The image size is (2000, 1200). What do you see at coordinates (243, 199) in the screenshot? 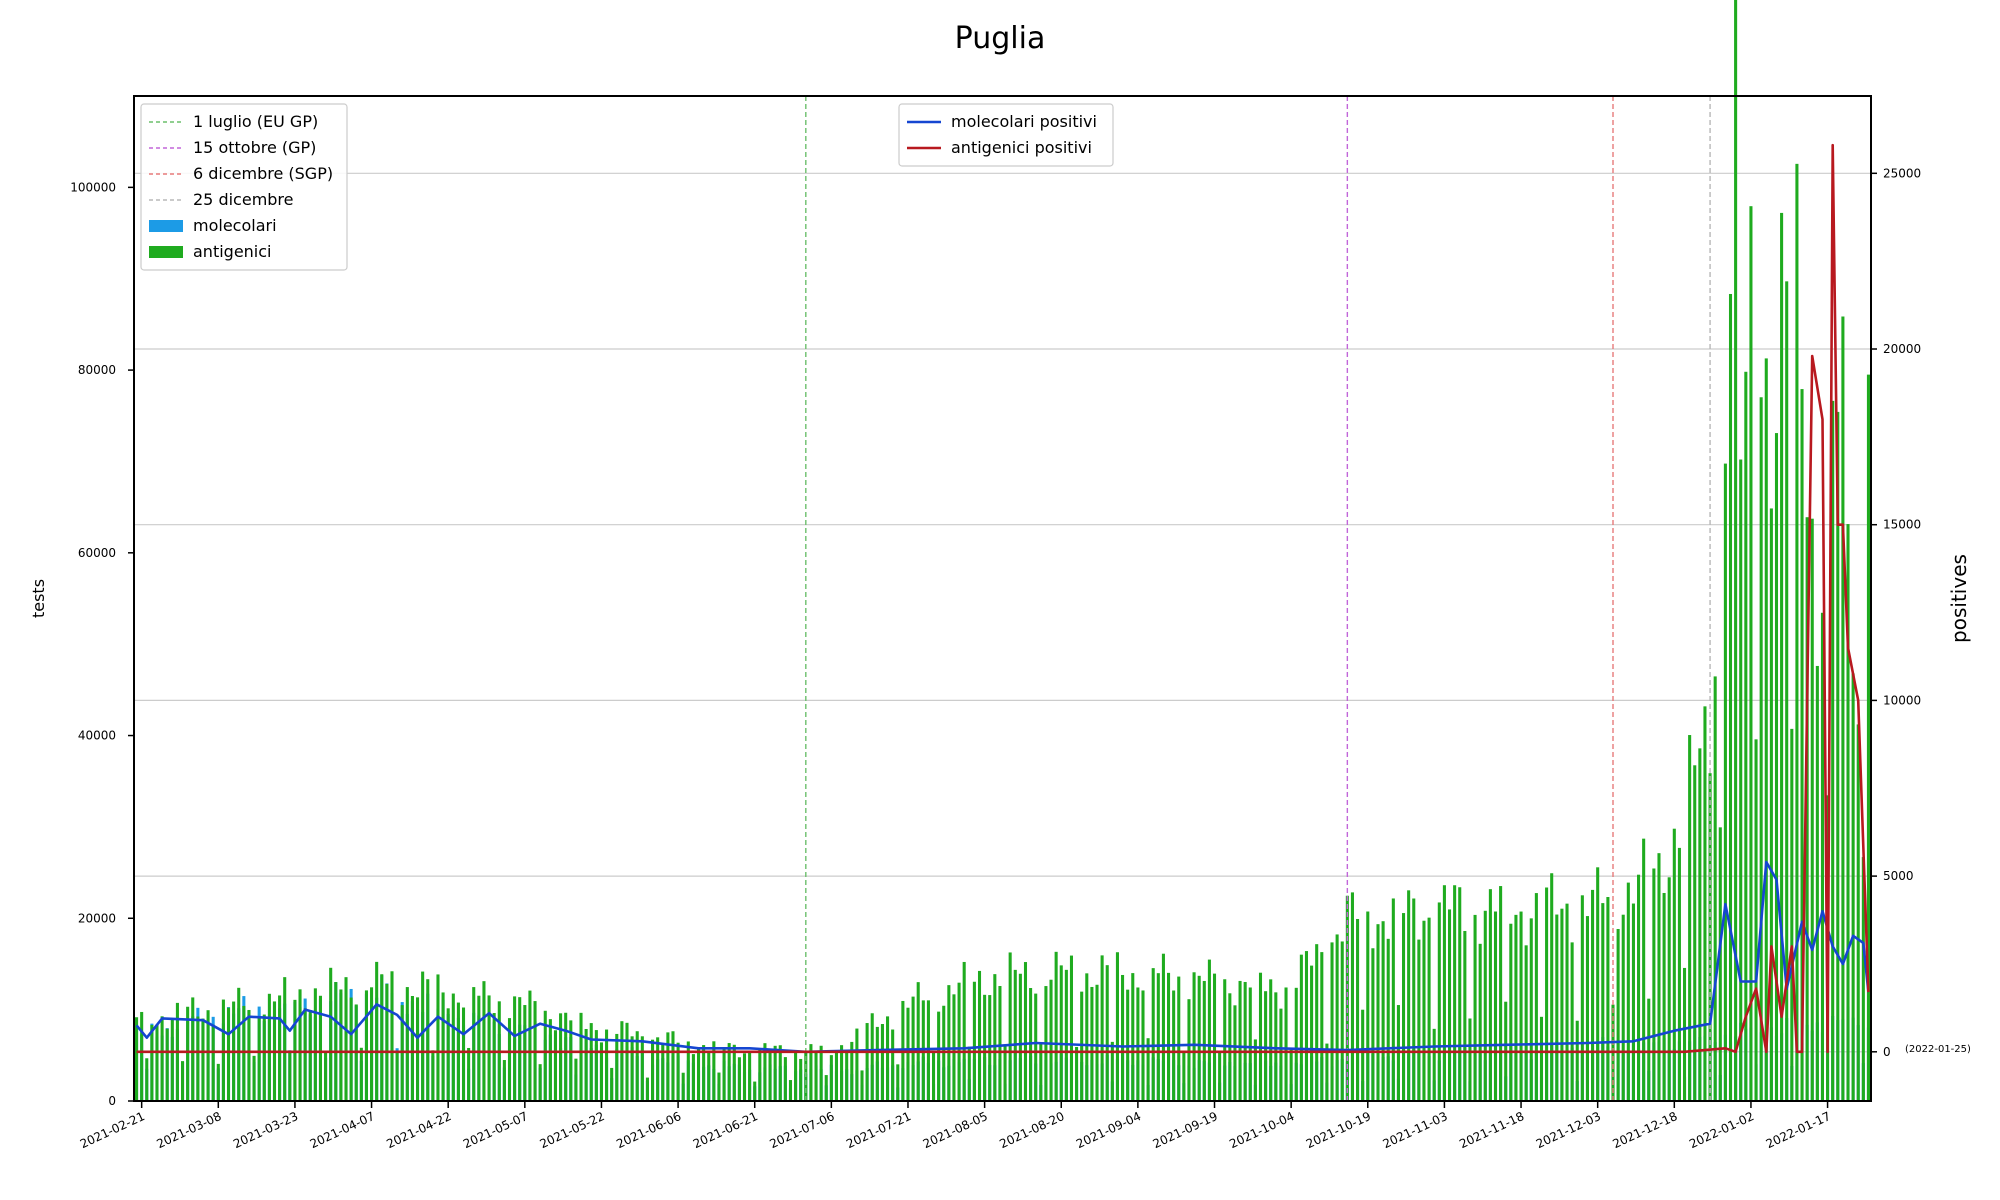
I see `legend-label: 25 dicembre` at bounding box center [243, 199].